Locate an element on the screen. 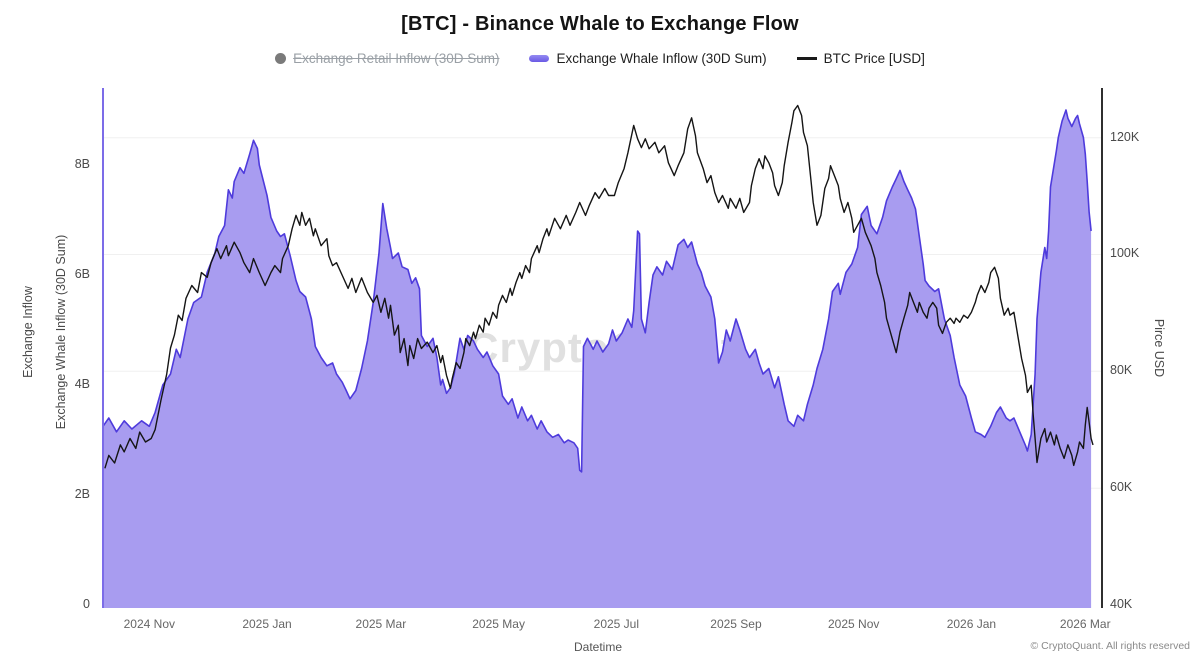  y-axis-title-exchange-inflow: Exchange Inflow is located at coordinates (28, 332).